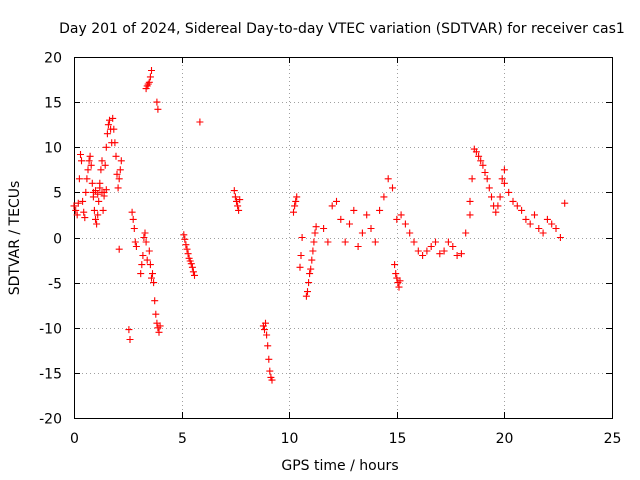  Describe the element at coordinates (613, 439) in the screenshot. I see `x-tick-label: 25` at that location.